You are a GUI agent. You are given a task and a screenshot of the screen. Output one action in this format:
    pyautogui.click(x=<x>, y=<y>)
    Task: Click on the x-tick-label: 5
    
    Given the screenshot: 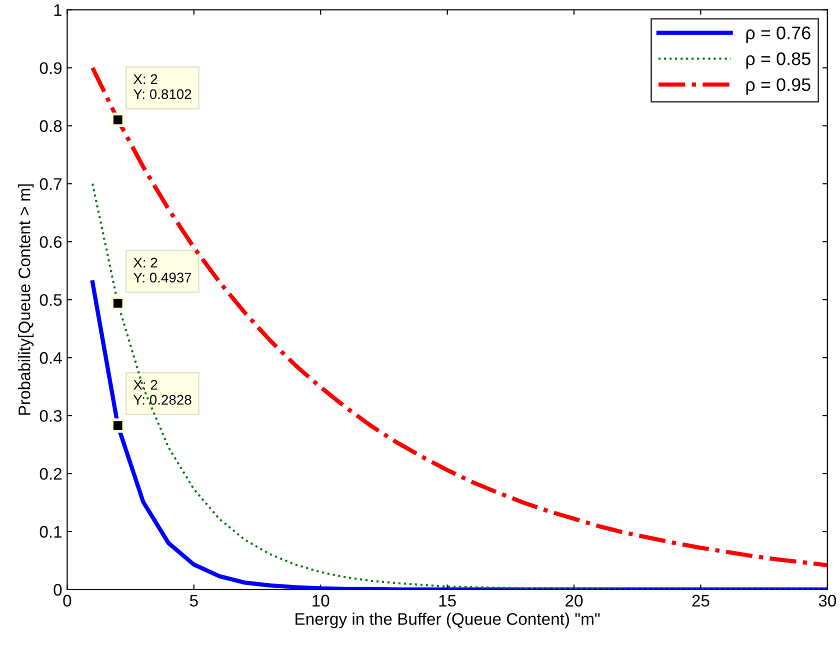 What is the action you would take?
    pyautogui.click(x=194, y=600)
    